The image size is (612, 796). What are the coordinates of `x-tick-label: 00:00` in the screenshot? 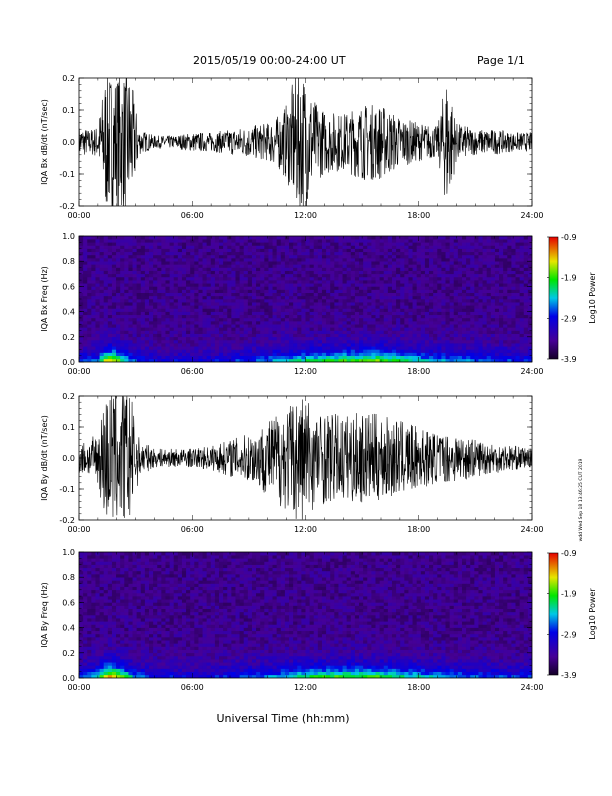 It's located at (78, 215).